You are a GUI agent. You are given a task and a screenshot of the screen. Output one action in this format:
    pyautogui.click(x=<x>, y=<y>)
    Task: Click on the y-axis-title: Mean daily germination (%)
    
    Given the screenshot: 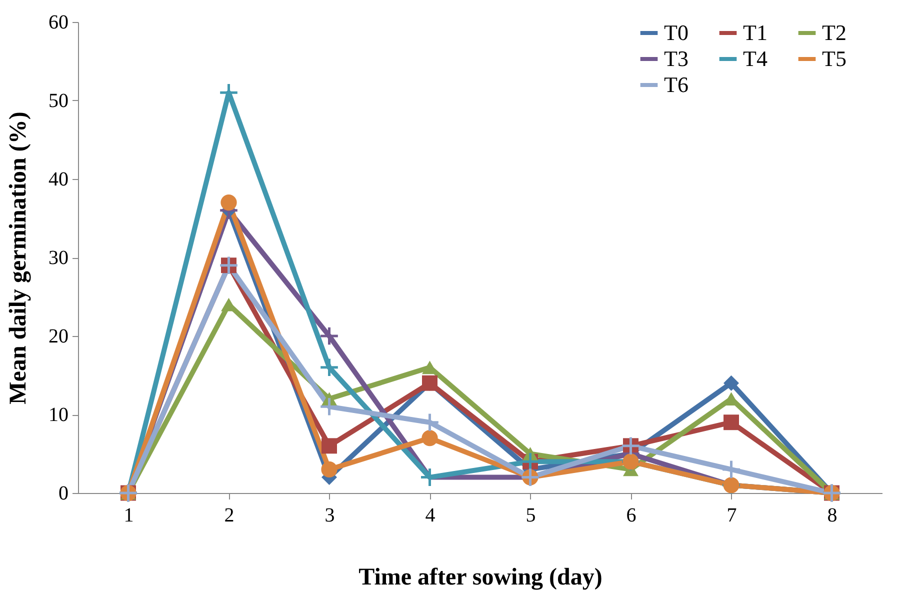 What is the action you would take?
    pyautogui.click(x=19, y=258)
    